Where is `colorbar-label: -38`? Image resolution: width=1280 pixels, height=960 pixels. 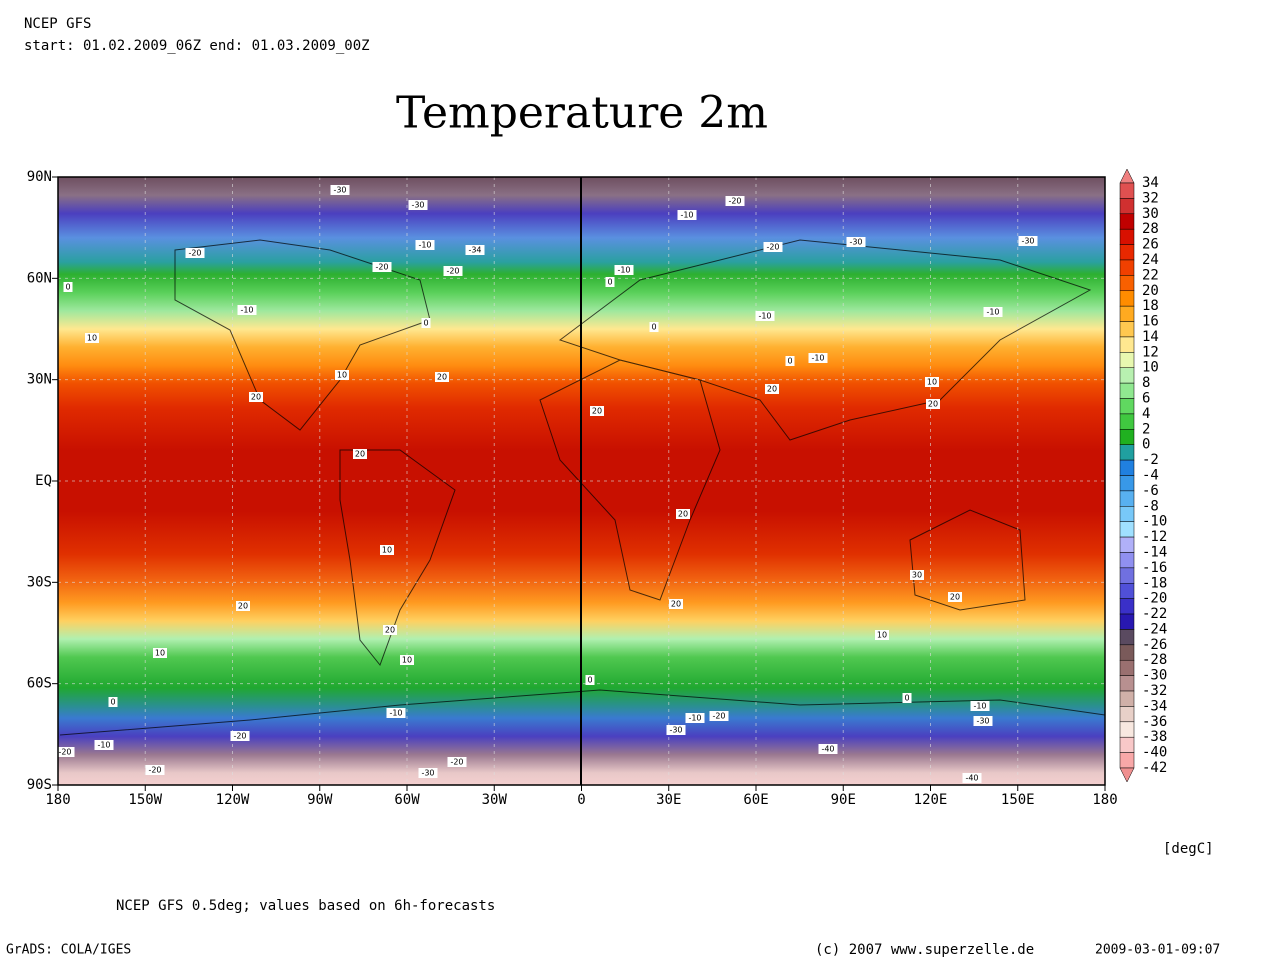
colorbar-label: -38 is located at coordinates (1154, 737).